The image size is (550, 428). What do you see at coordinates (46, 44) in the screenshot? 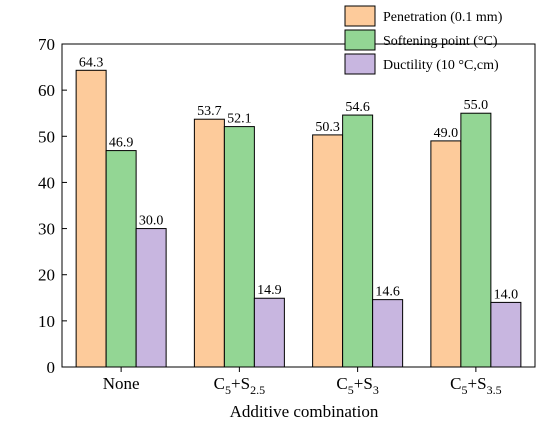
I see `y-tick-label: 70` at bounding box center [46, 44].